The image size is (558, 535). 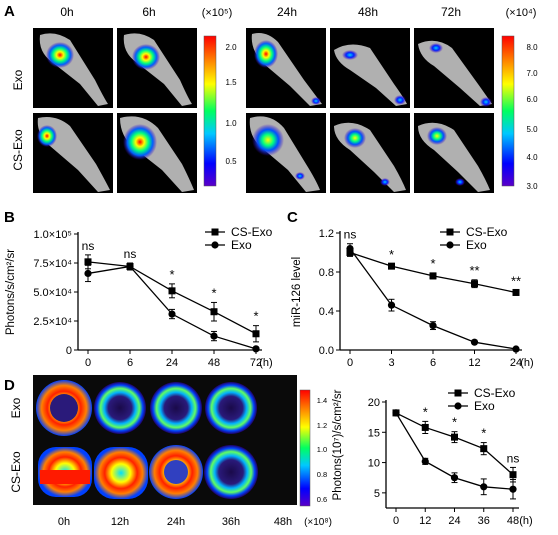 What do you see at coordinates (9, 11) in the screenshot?
I see `panel-letter-a: A` at bounding box center [9, 11].